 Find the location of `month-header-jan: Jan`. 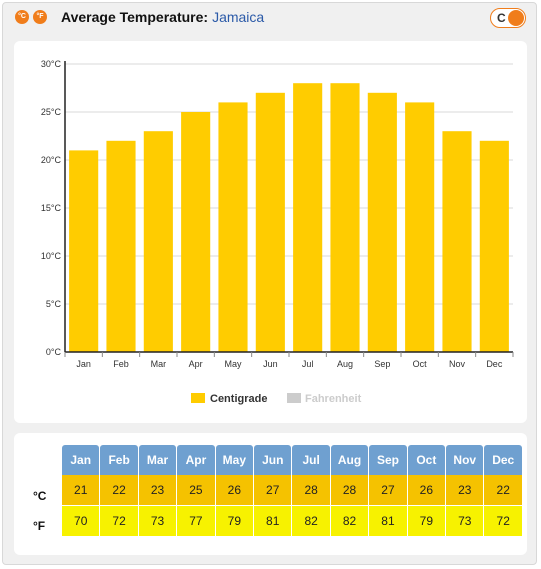

month-header-jan: Jan is located at coordinates (81, 460).